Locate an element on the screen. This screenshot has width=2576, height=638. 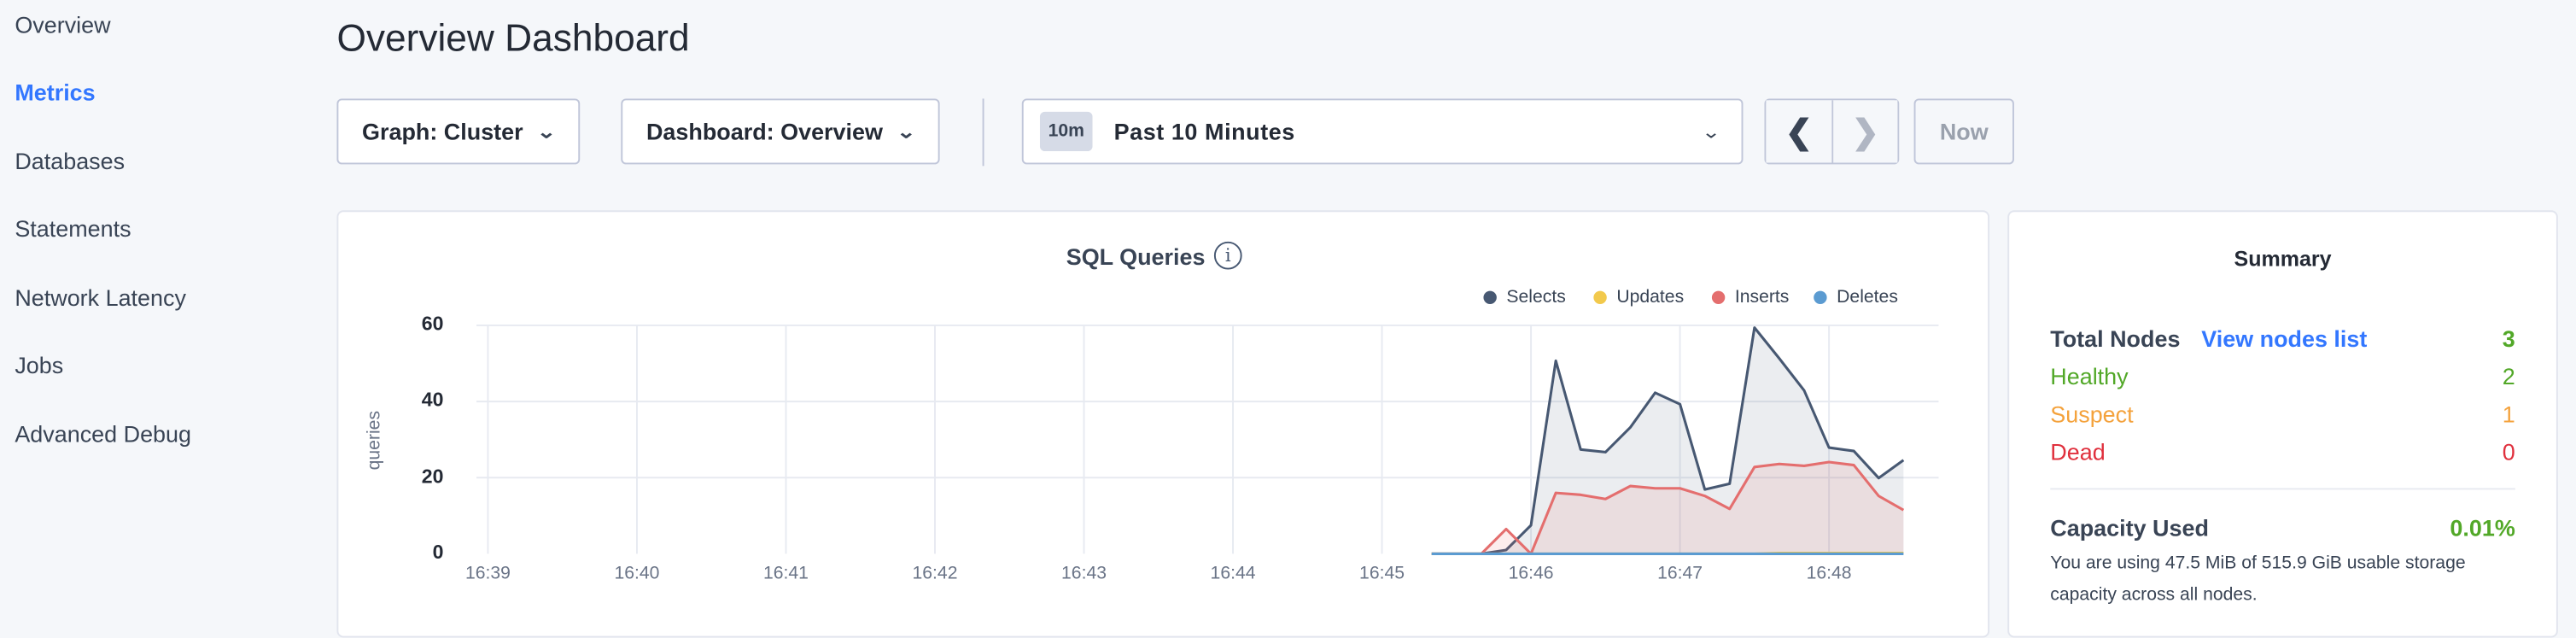
series-line-selects is located at coordinates (1668, 440).